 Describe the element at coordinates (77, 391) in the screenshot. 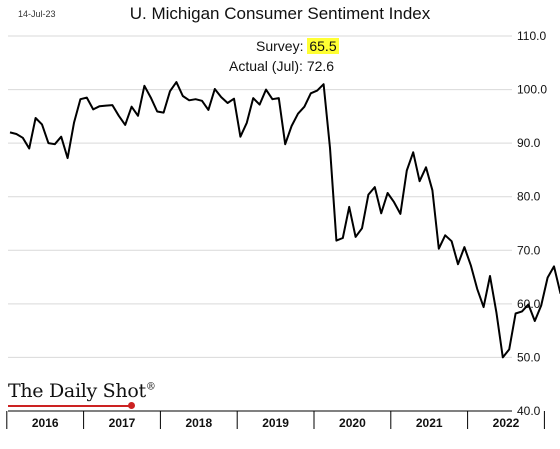

I see `brand-name: The Daily Shot` at that location.